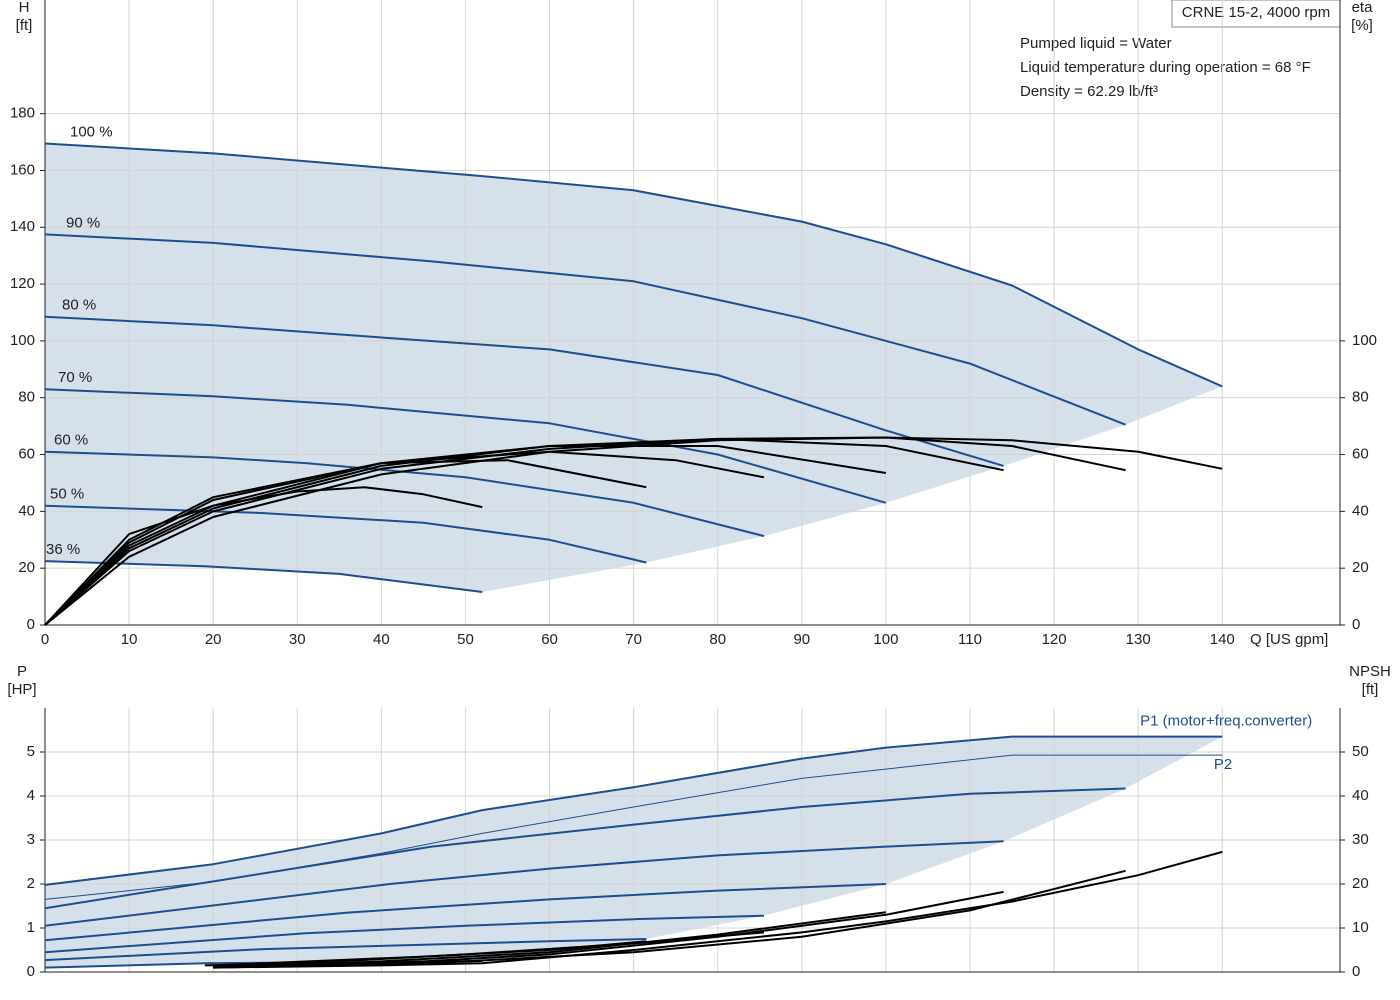 The width and height of the screenshot is (1400, 1000). Describe the element at coordinates (1364, 340) in the screenshot. I see `y2-tick-label: 100` at that location.